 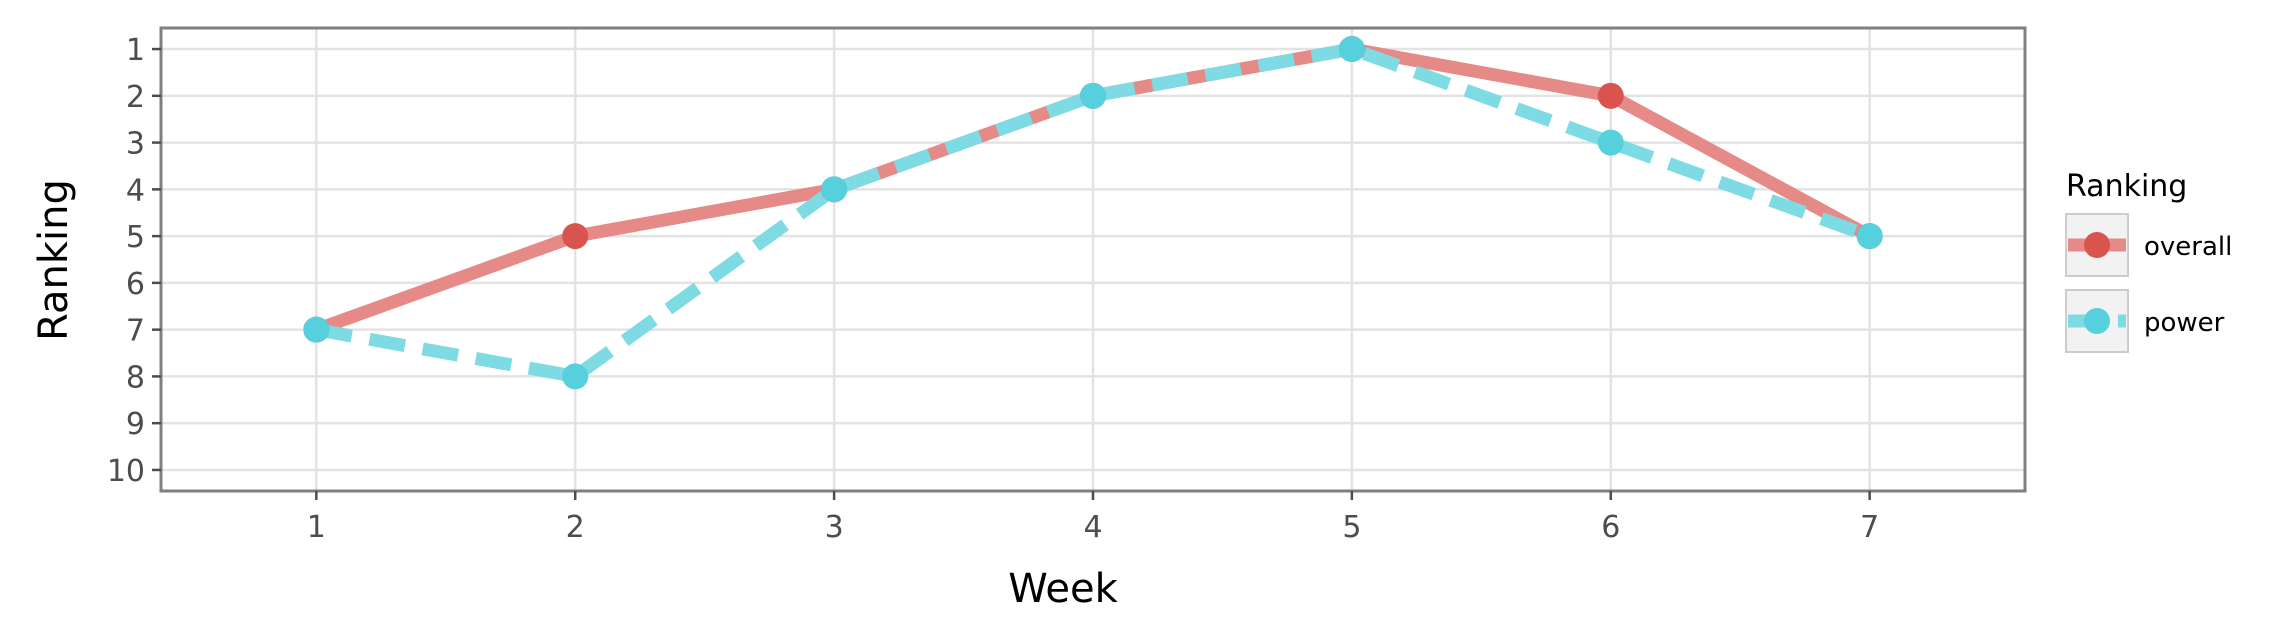 What do you see at coordinates (135, 190) in the screenshot?
I see `y-tick-label-4: 4` at bounding box center [135, 190].